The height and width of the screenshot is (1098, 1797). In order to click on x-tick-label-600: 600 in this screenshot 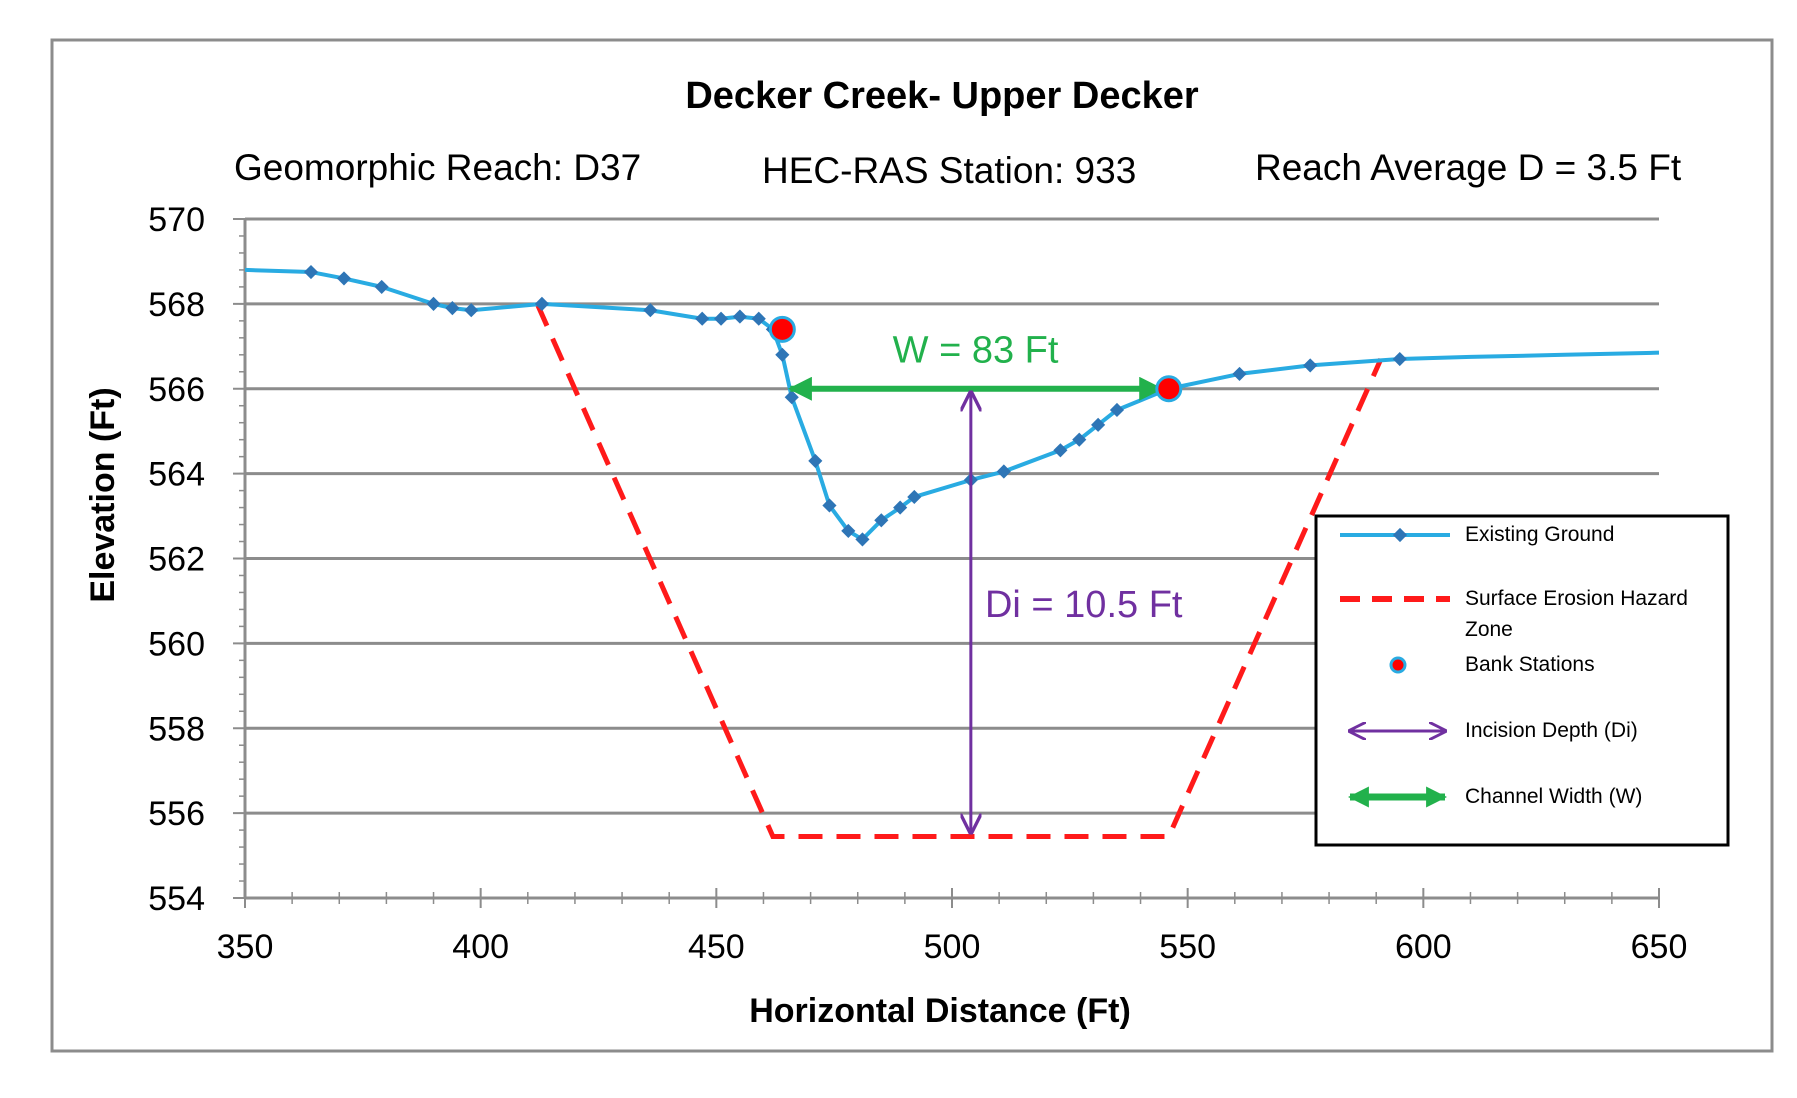, I will do `click(1423, 947)`.